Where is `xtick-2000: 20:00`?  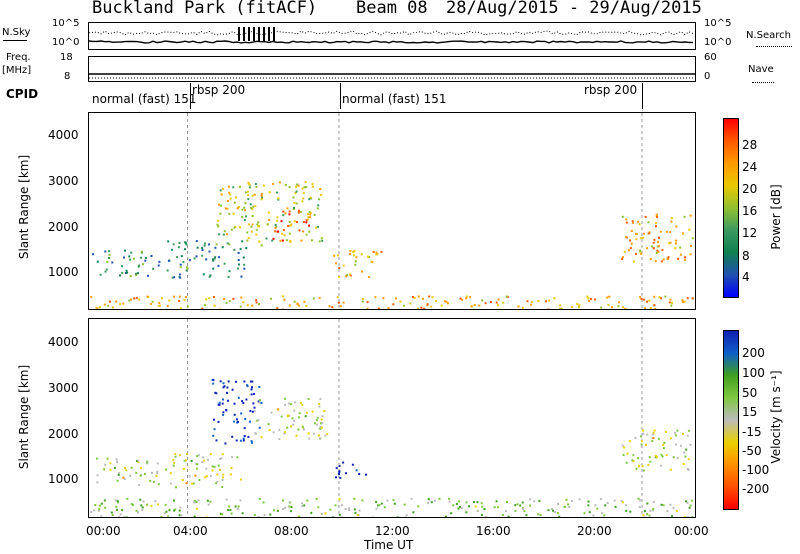 xtick-2000: 20:00 is located at coordinates (594, 531).